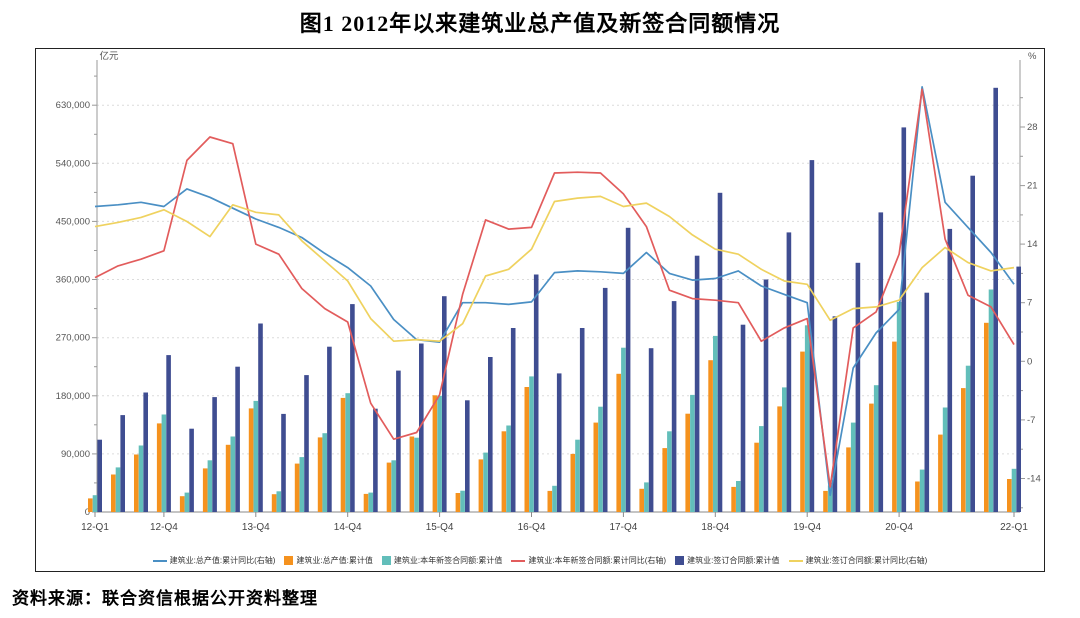 This screenshot has width=1080, height=618. I want to click on legend-item-3: 建筑业:本年新签合同额:累计同比(右轴), so click(588, 560).